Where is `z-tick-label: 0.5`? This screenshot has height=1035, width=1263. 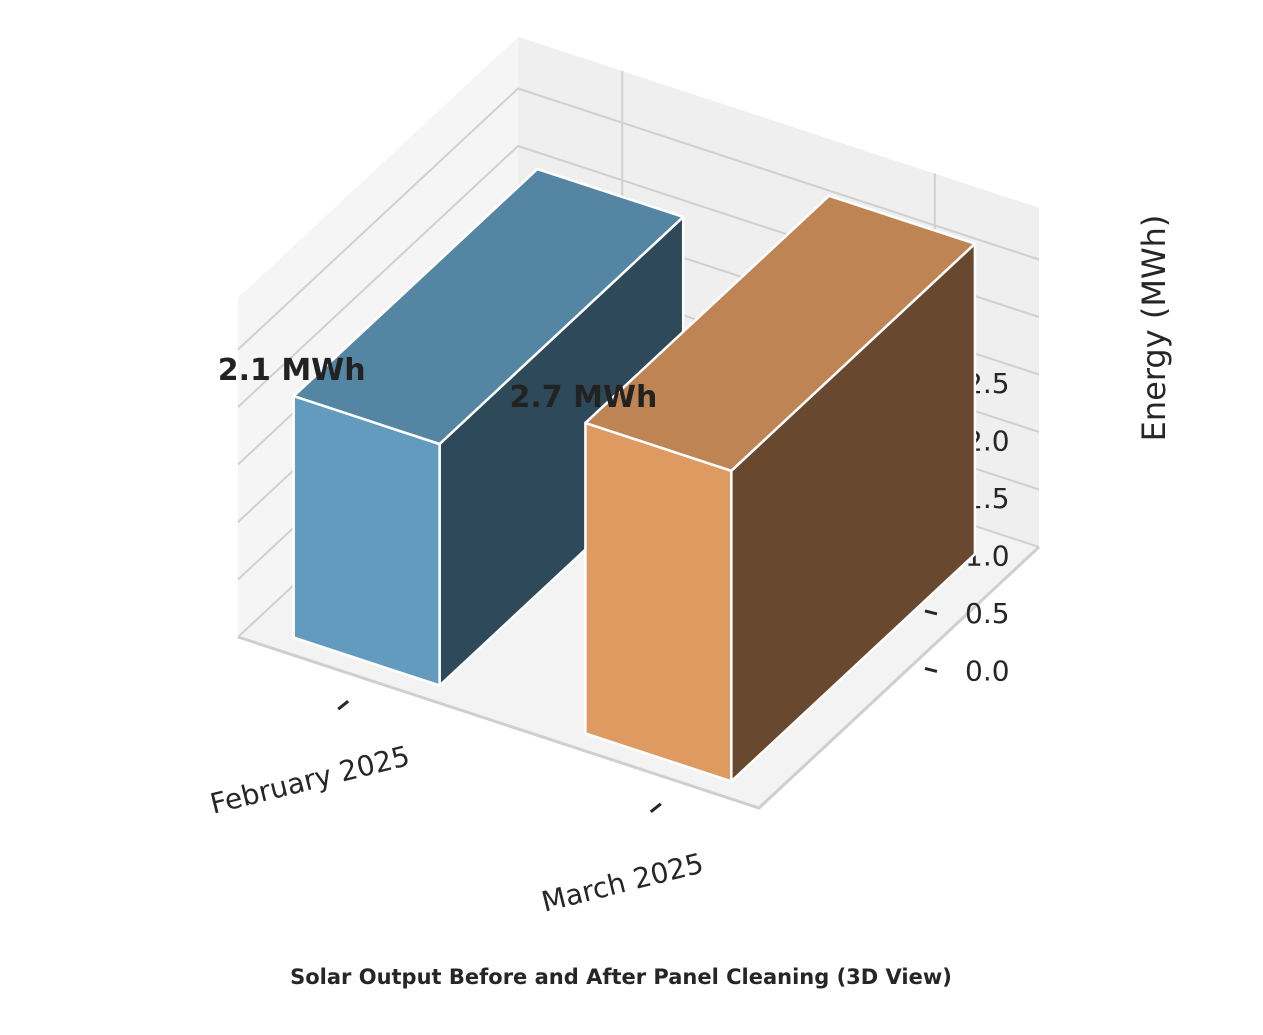 z-tick-label: 0.5 is located at coordinates (987, 613).